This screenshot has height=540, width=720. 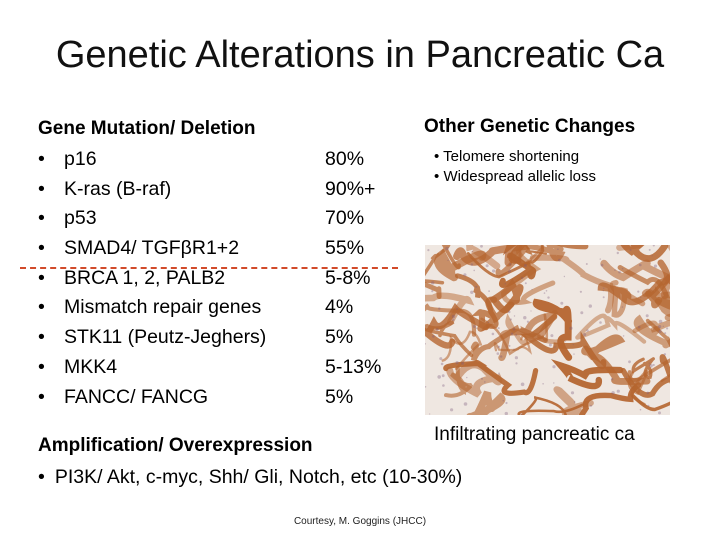 What do you see at coordinates (339, 307) in the screenshot?
I see `gene-frequency: 4%` at bounding box center [339, 307].